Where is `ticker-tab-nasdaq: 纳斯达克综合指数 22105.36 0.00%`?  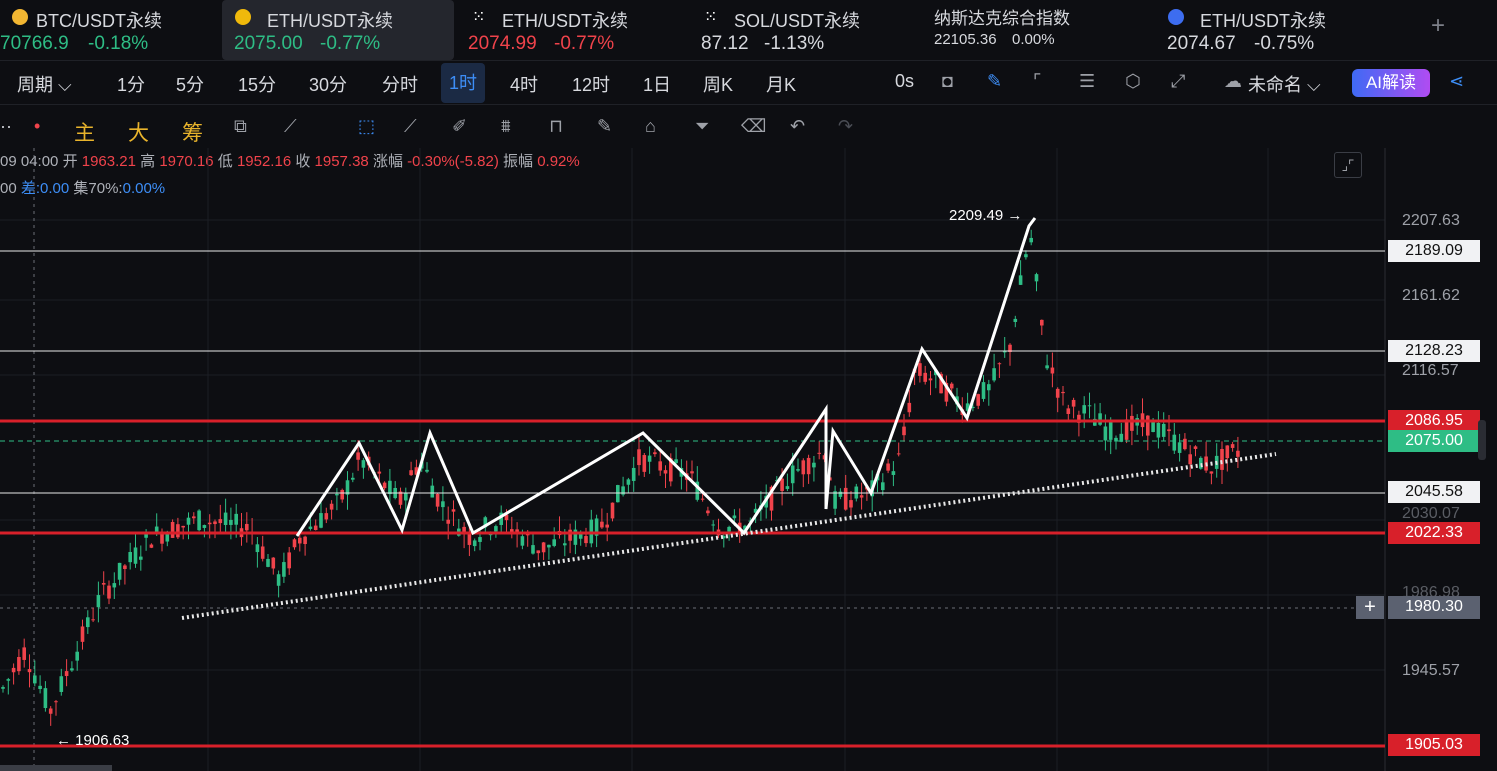
ticker-tab-nasdaq: 纳斯达克综合指数 22105.36 0.00% is located at coordinates (1037, 30).